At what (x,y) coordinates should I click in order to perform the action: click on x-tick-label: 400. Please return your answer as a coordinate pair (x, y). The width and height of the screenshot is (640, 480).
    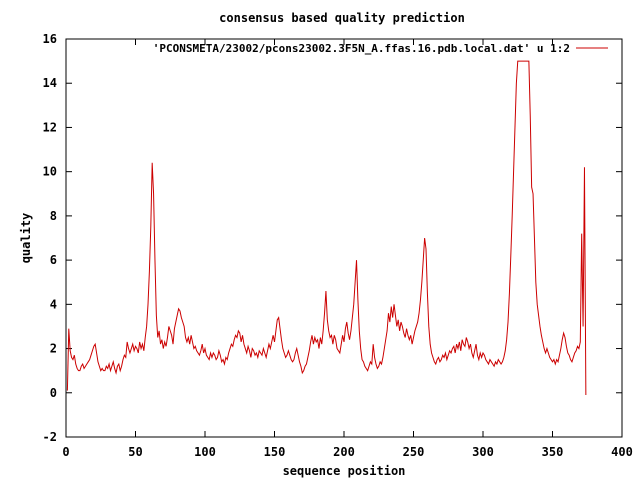
    Looking at the image, I should click on (622, 452).